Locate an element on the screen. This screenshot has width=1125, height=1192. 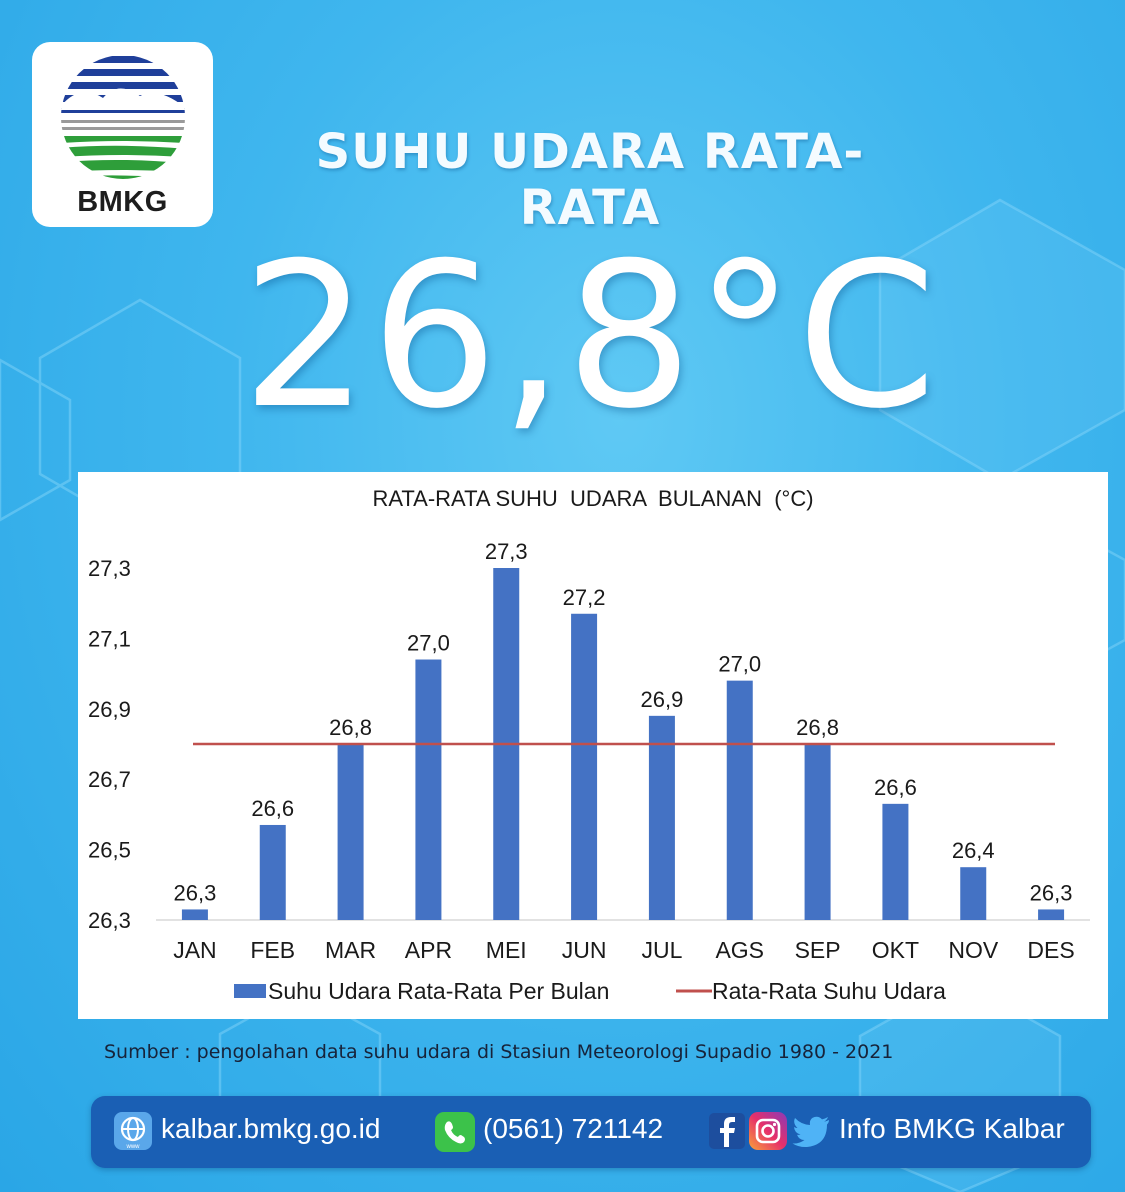
bar-jul is located at coordinates (661, 817).